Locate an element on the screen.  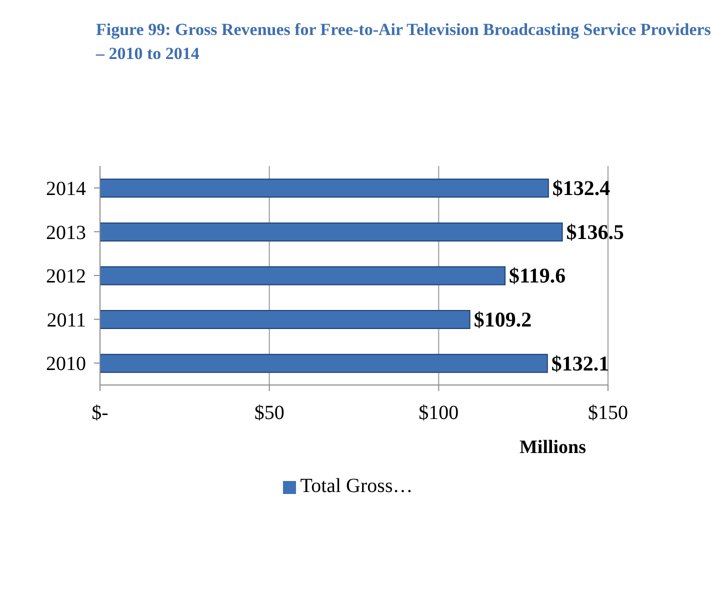
x-tick-label: $- is located at coordinates (100, 413).